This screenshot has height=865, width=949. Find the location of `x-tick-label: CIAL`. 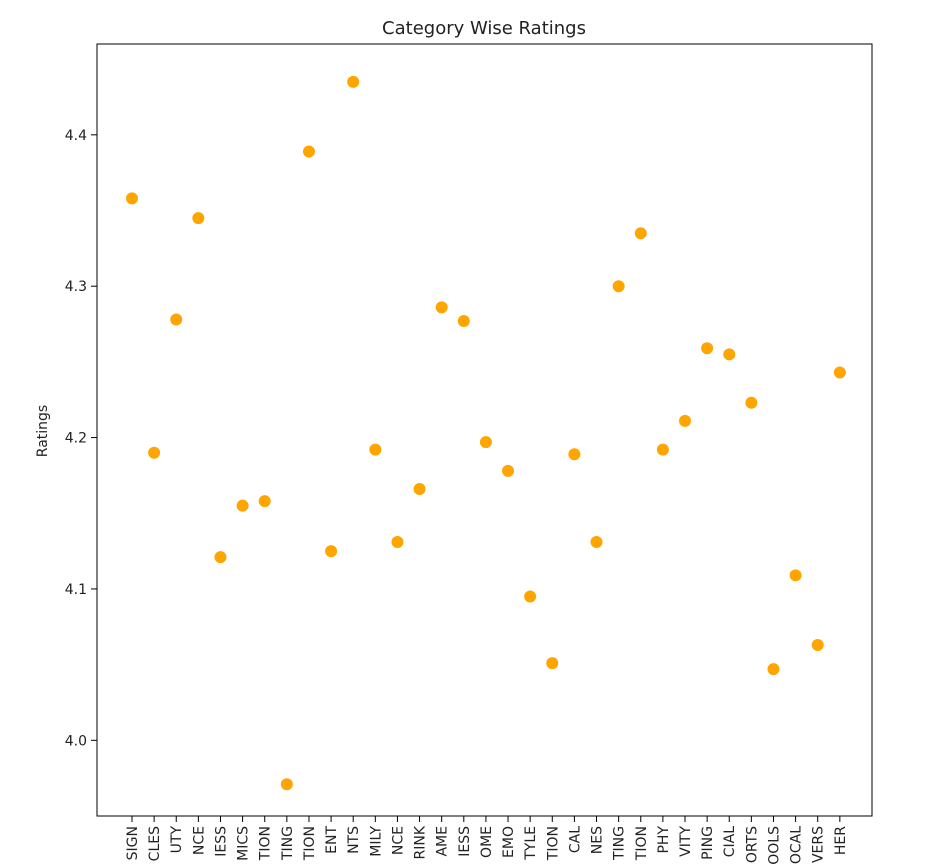

x-tick-label: CIAL is located at coordinates (730, 841).